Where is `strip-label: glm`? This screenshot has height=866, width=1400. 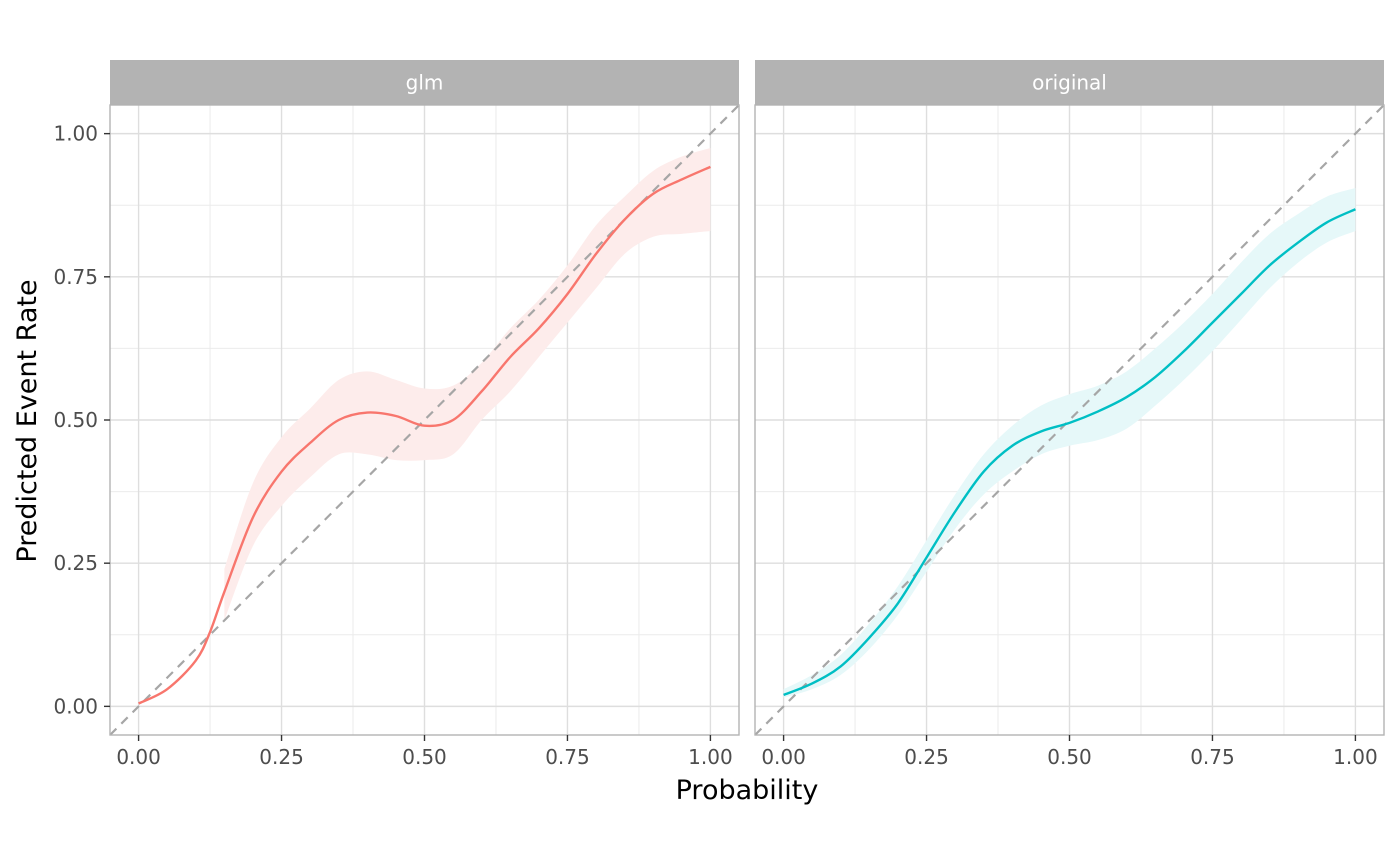 strip-label: glm is located at coordinates (425, 83).